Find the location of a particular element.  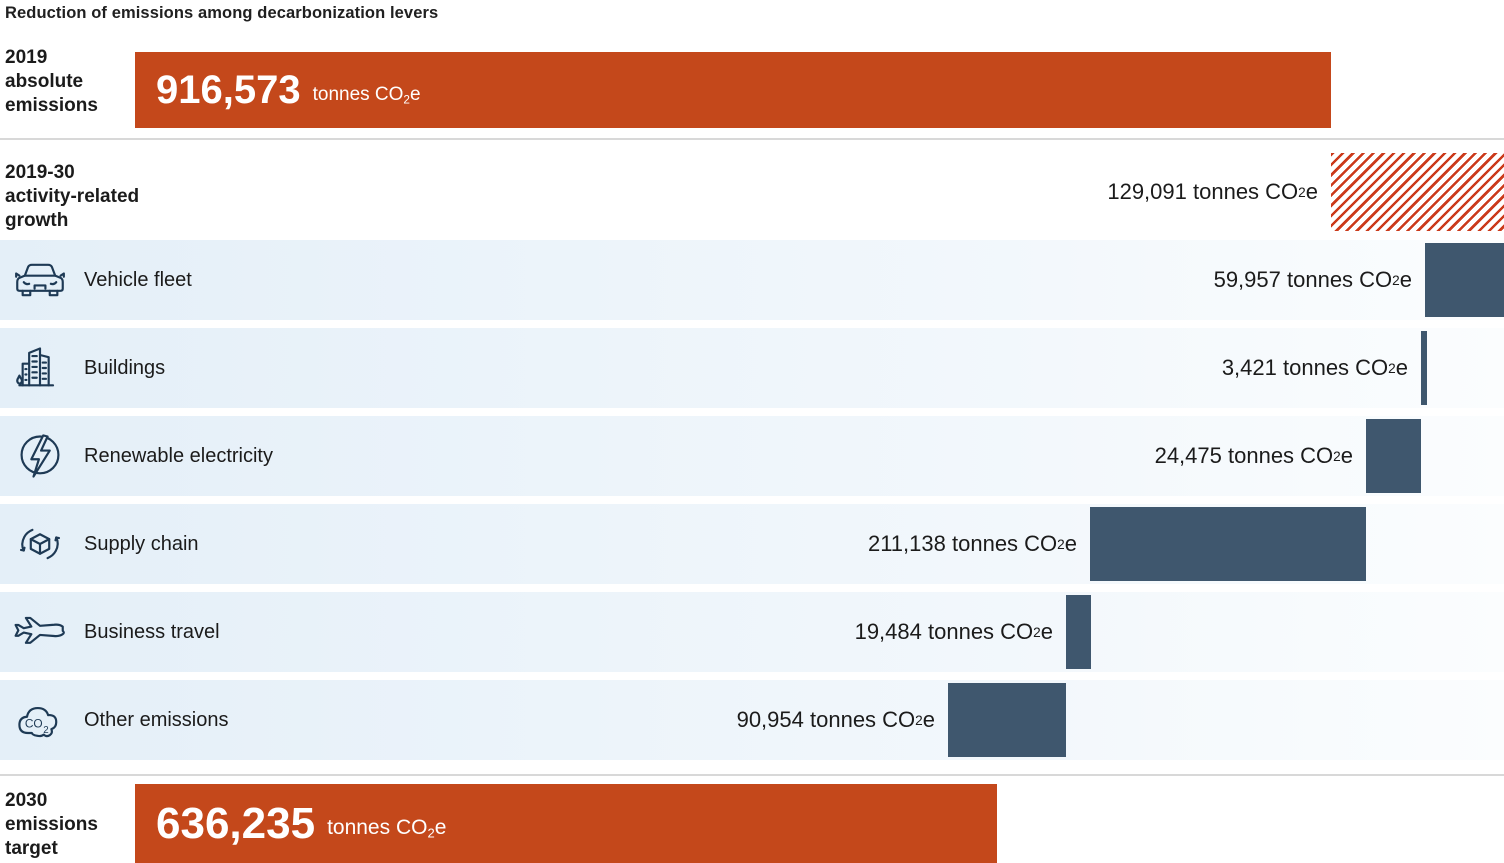

start-emissions-unit: tonnes CO2e is located at coordinates (366, 95).